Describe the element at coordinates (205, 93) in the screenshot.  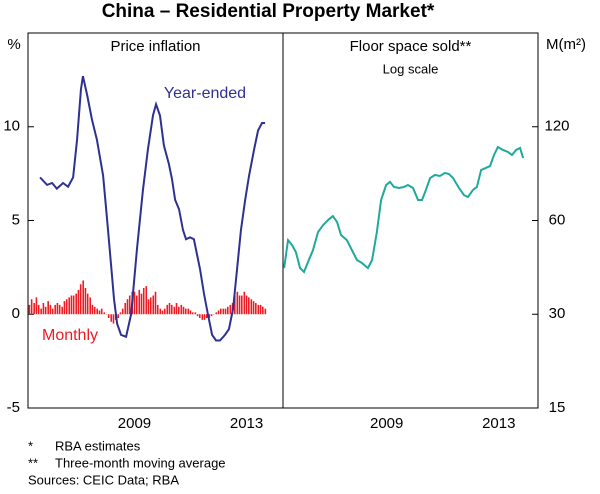
I see `series-label: Year-ended` at that location.